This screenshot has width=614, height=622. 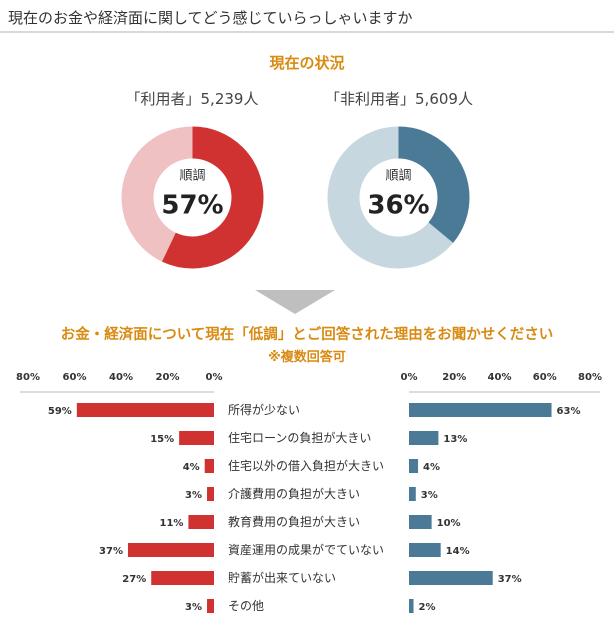 What do you see at coordinates (409, 377) in the screenshot?
I see `right-axis-tick: 0%` at bounding box center [409, 377].